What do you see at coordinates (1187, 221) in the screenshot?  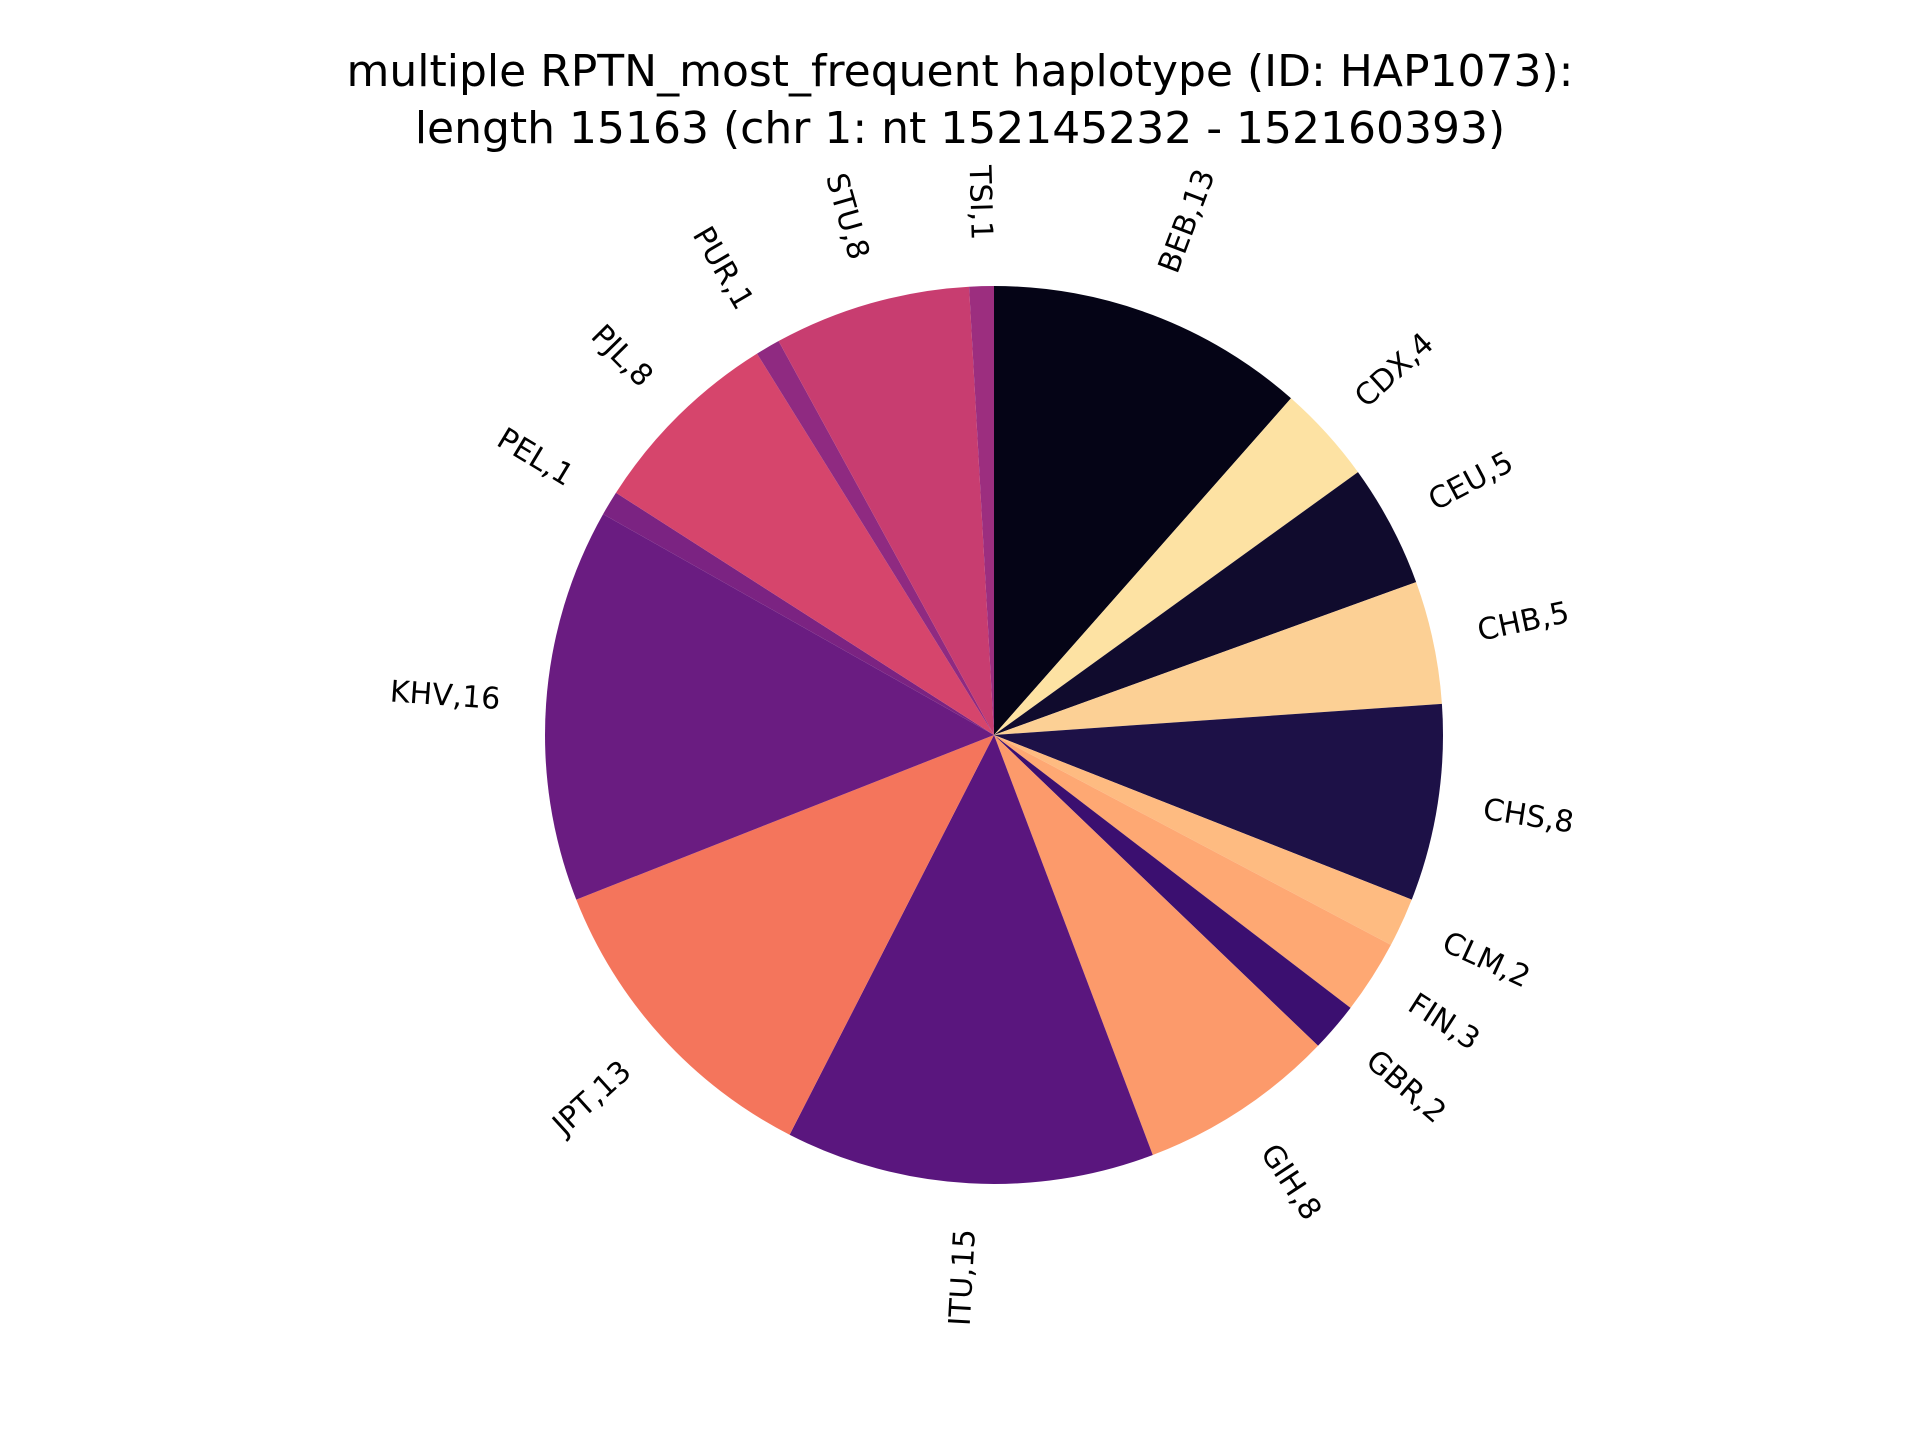 I see `slice-label-beb: BEB,13` at bounding box center [1187, 221].